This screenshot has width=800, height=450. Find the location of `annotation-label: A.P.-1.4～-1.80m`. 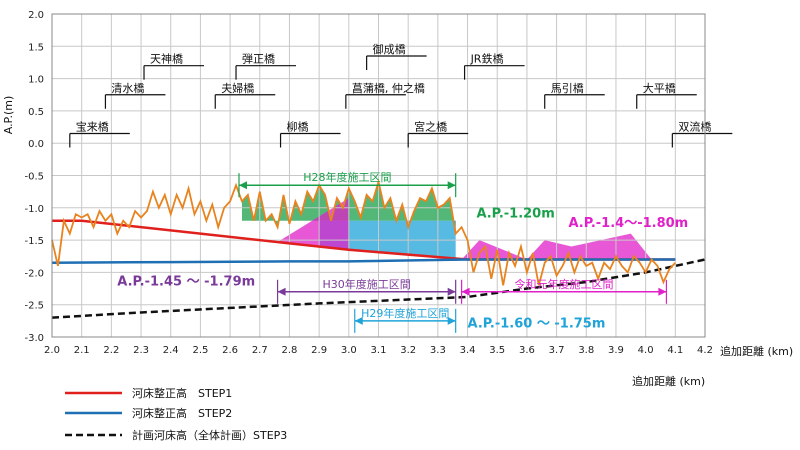

annotation-label: A.P.-1.4～-1.80m is located at coordinates (628, 223).